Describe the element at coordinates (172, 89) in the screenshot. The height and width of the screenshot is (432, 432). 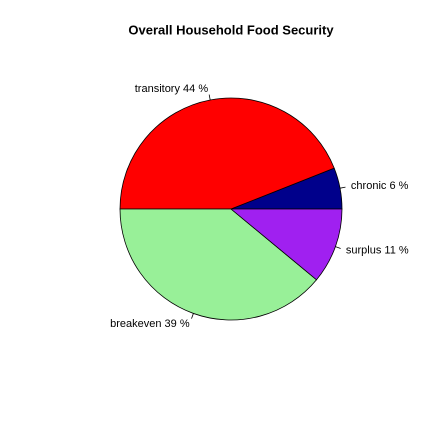
I see `slice-label: transitory 44 %` at that location.